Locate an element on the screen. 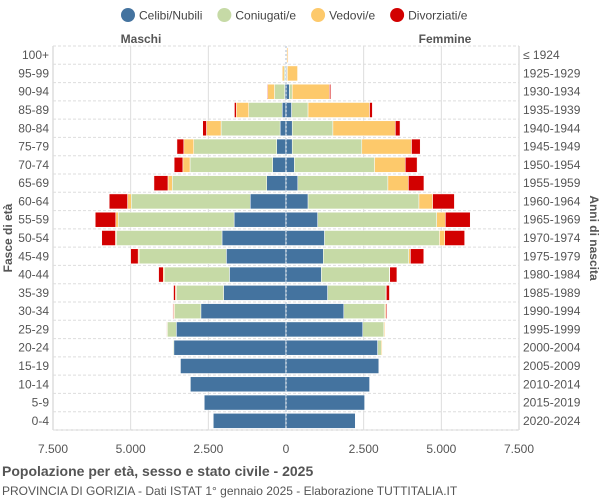 This screenshot has height=500, width=600. age-group-label: 35-39 is located at coordinates (33, 293).